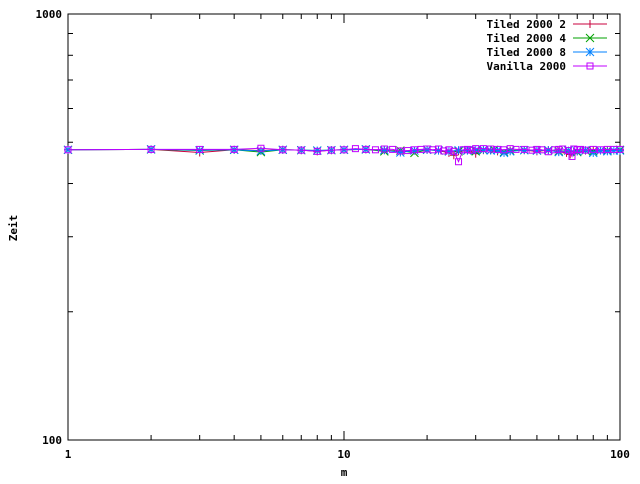  I want to click on series-layer, so click(344, 155).